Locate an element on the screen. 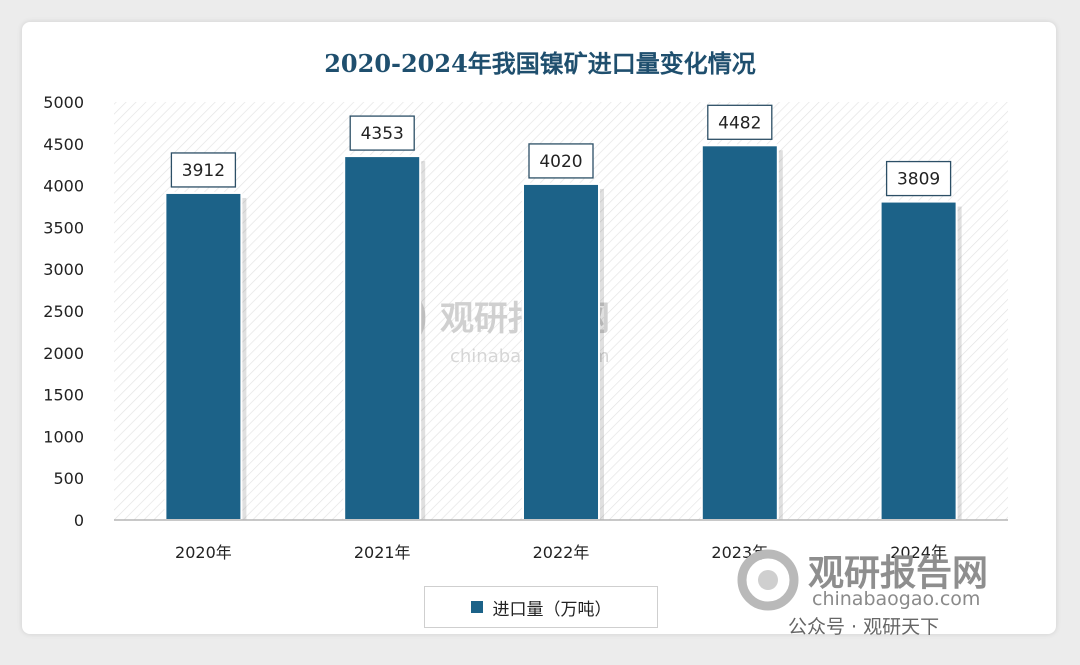 Image resolution: width=1080 pixels, height=665 pixels. x-tick-label: 2024年 is located at coordinates (918, 552).